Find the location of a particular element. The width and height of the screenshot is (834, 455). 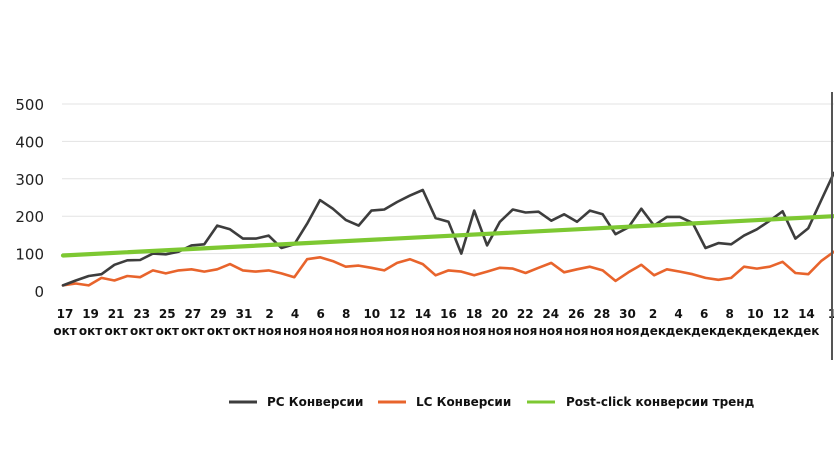

y-tick-label: 0 is located at coordinates (39, 292).